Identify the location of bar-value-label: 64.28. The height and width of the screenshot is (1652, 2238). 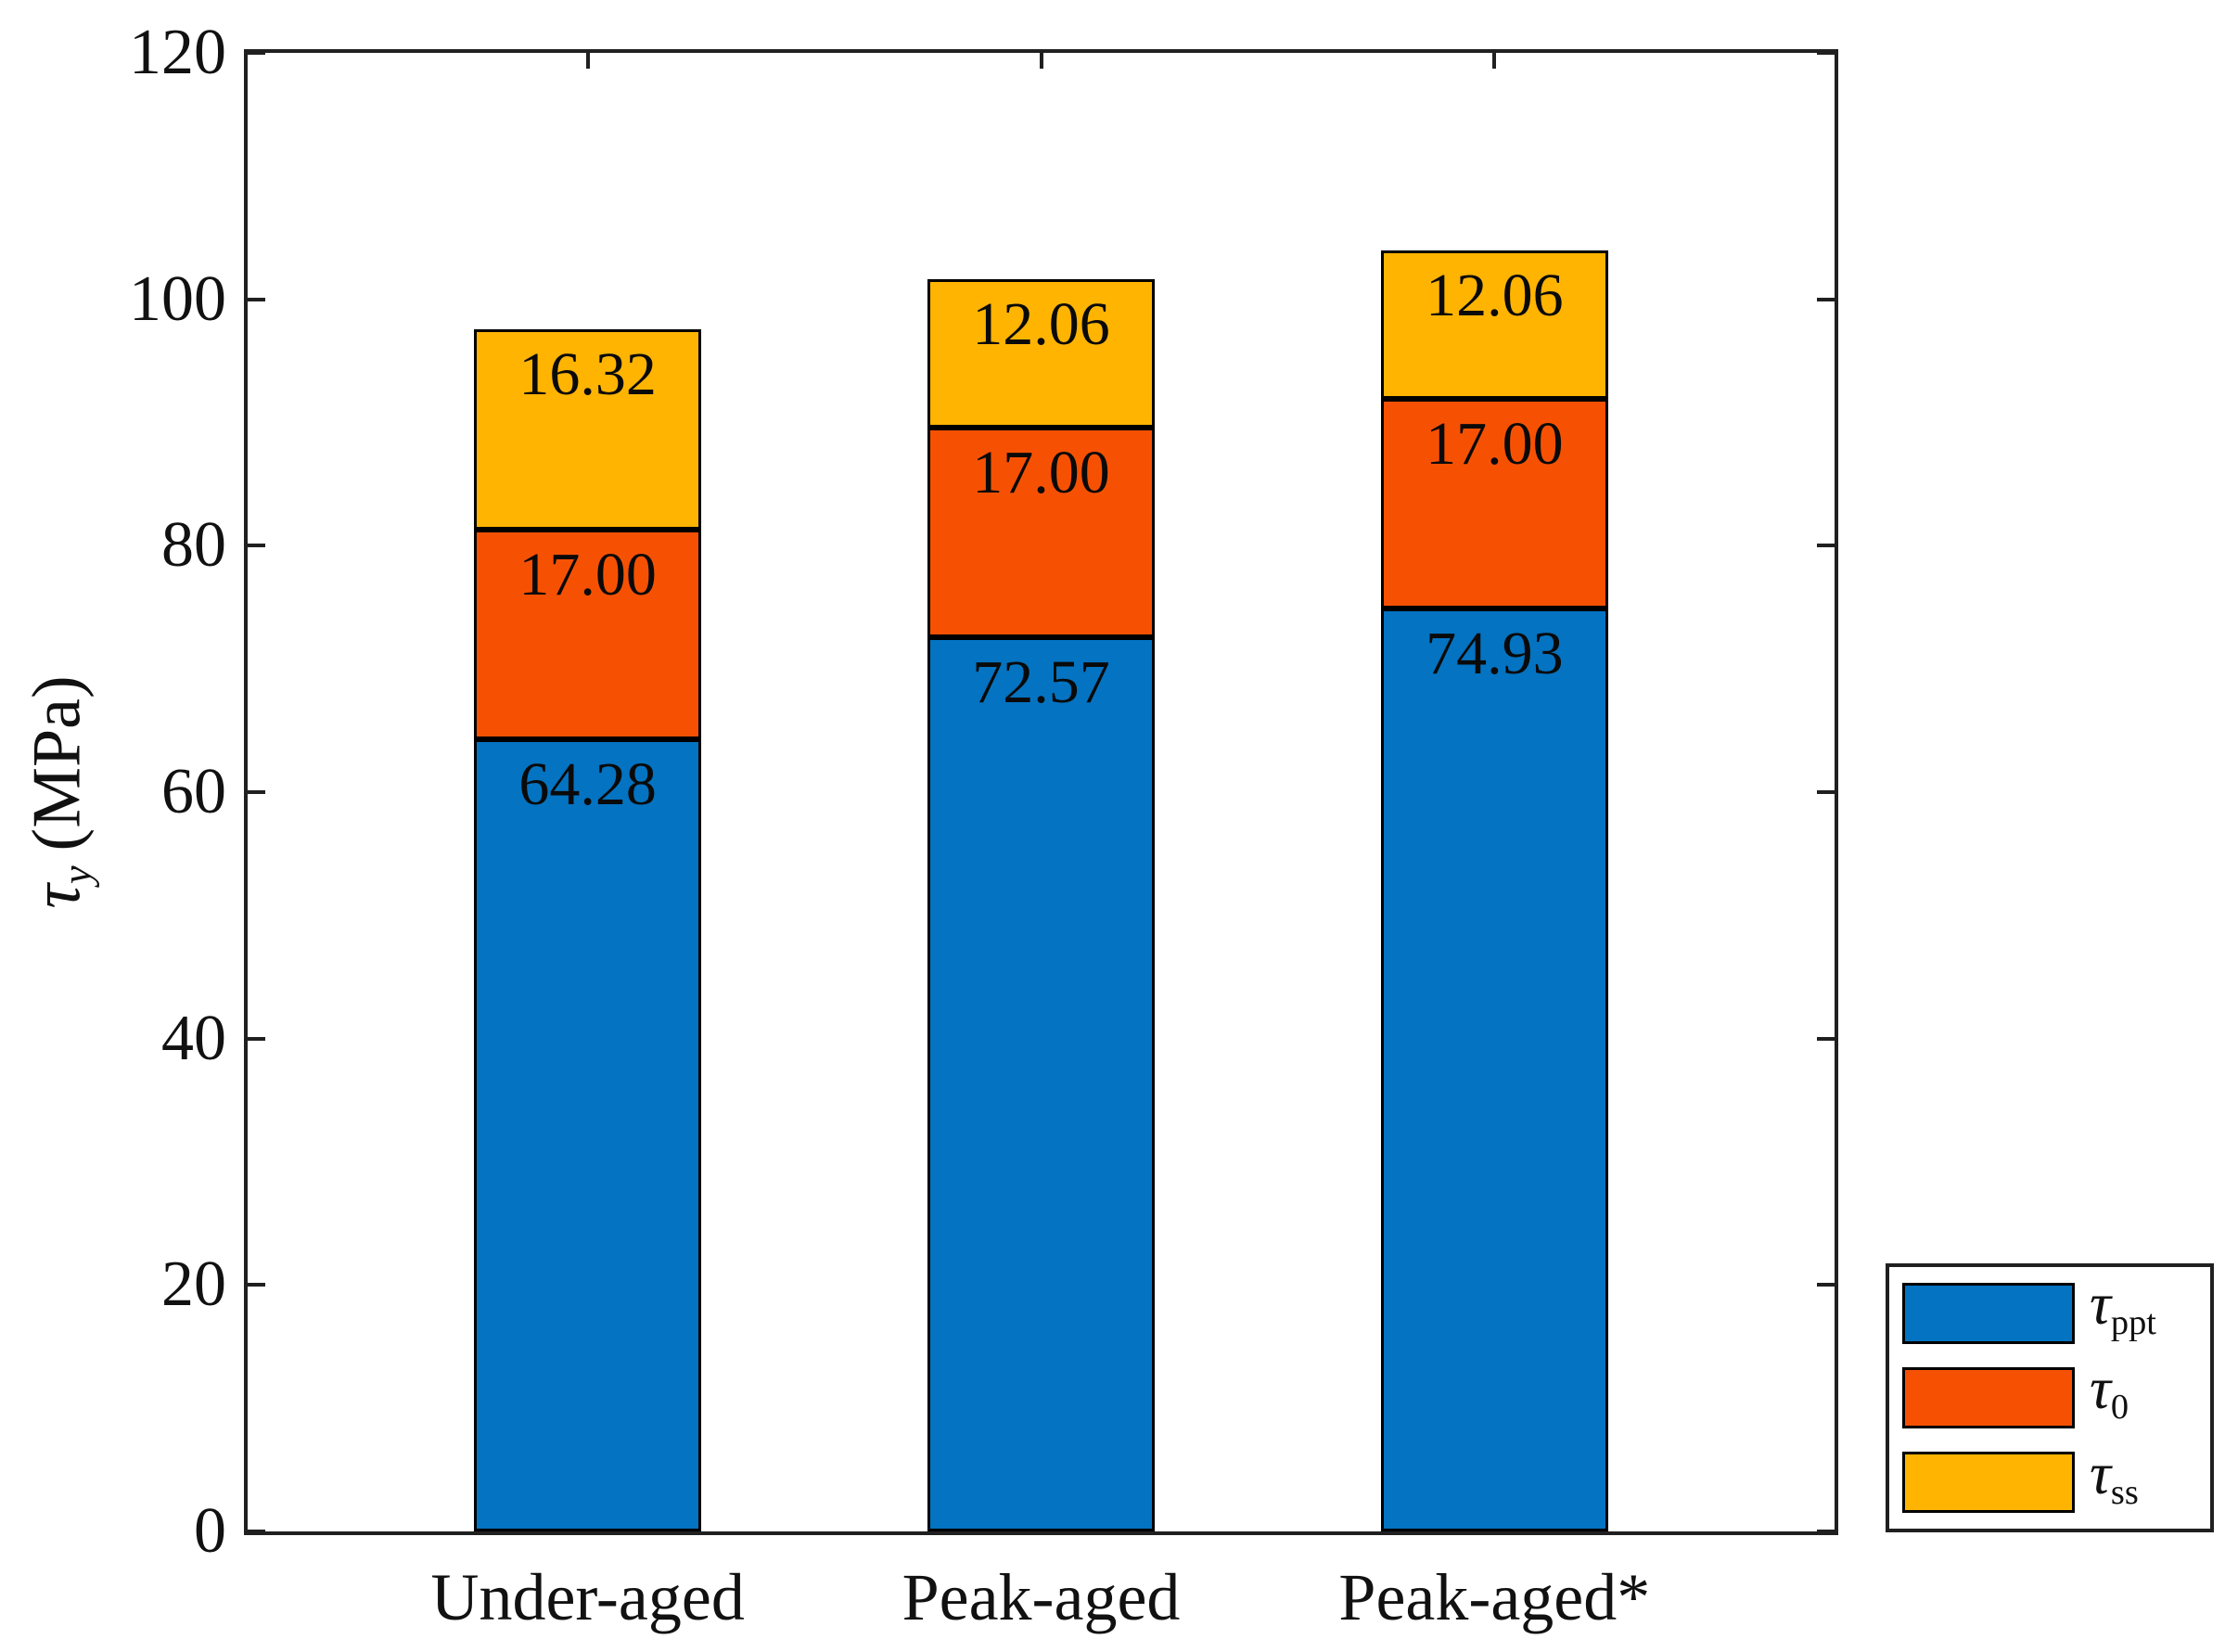
(587, 784).